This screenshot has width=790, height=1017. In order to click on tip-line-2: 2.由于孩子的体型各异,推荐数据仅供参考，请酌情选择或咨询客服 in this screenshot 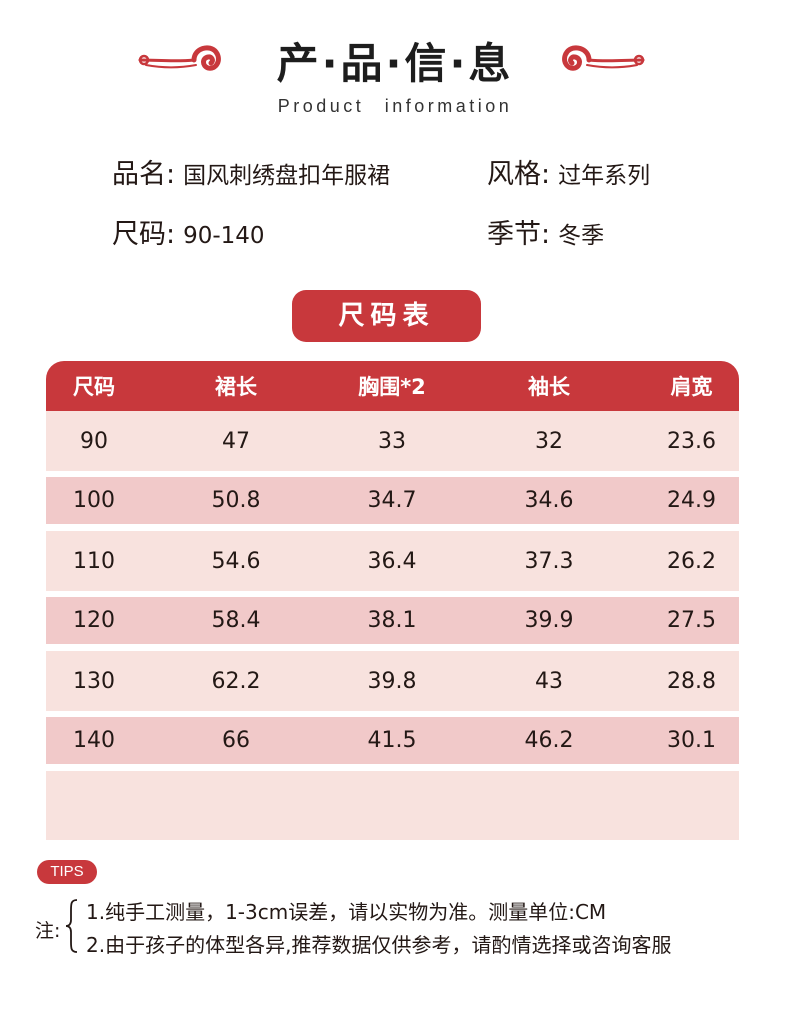, I will do `click(379, 945)`.